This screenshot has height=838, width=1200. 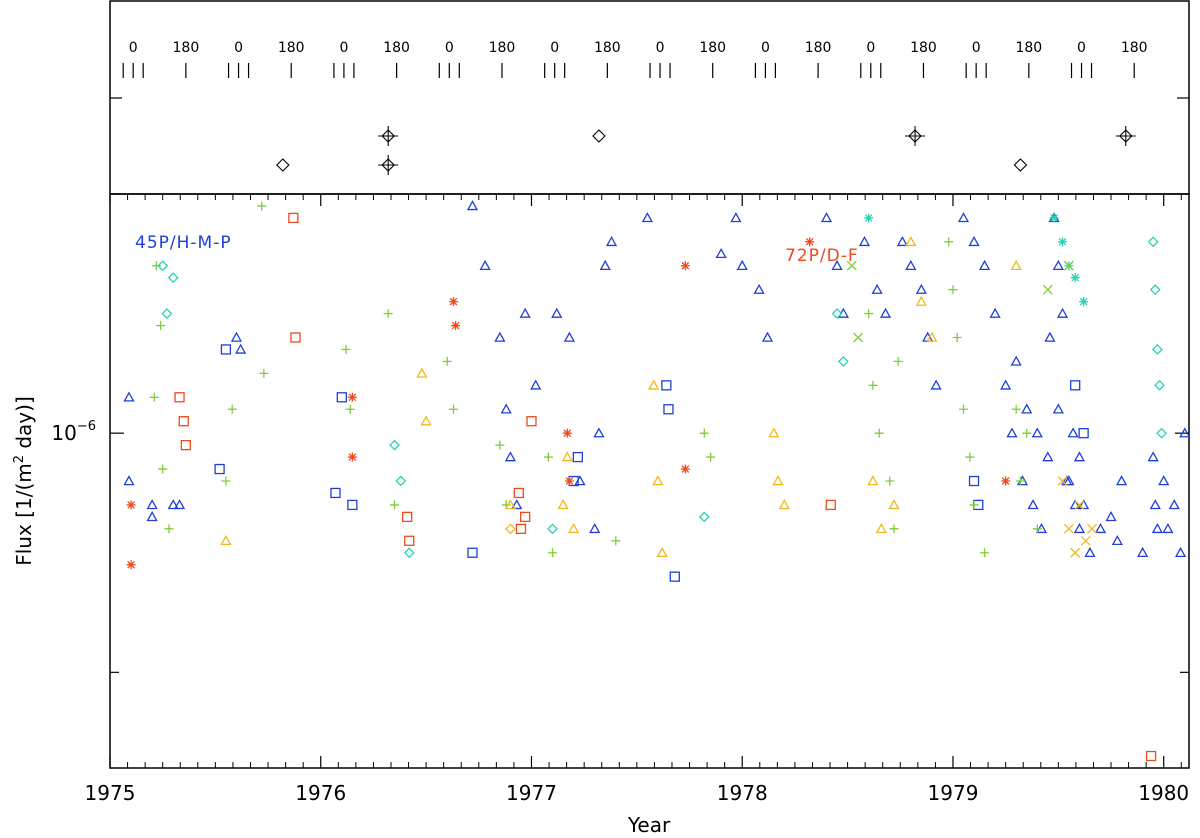 I want to click on phase-labels: 0 180 0 180 0 180 0 180 0 180 0 180 0 180 0 180 0 180 0 180, so click(x=638, y=48).